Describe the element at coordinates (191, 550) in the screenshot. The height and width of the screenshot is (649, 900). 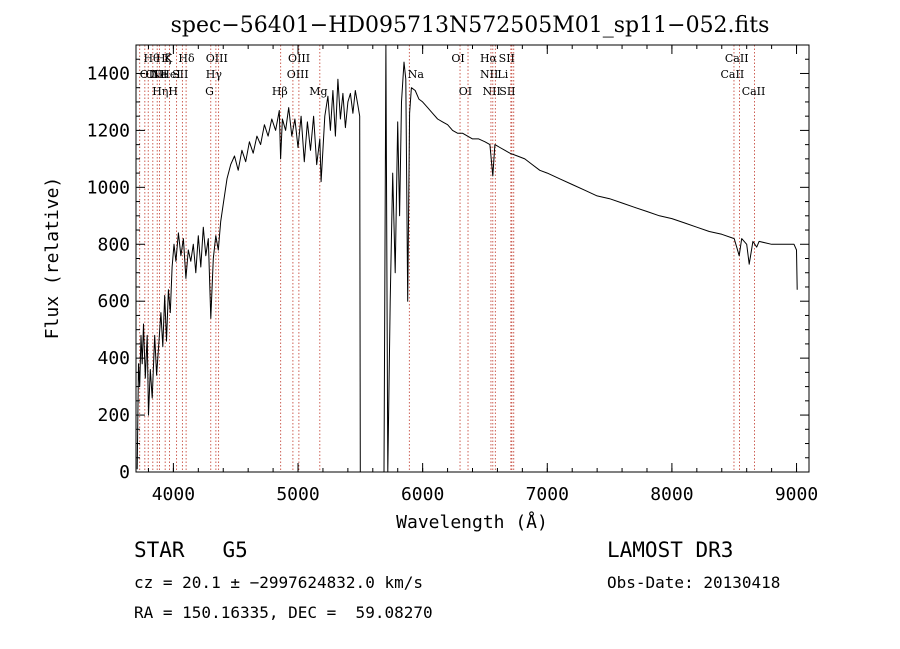
I see `footer-class: STAR G5` at that location.